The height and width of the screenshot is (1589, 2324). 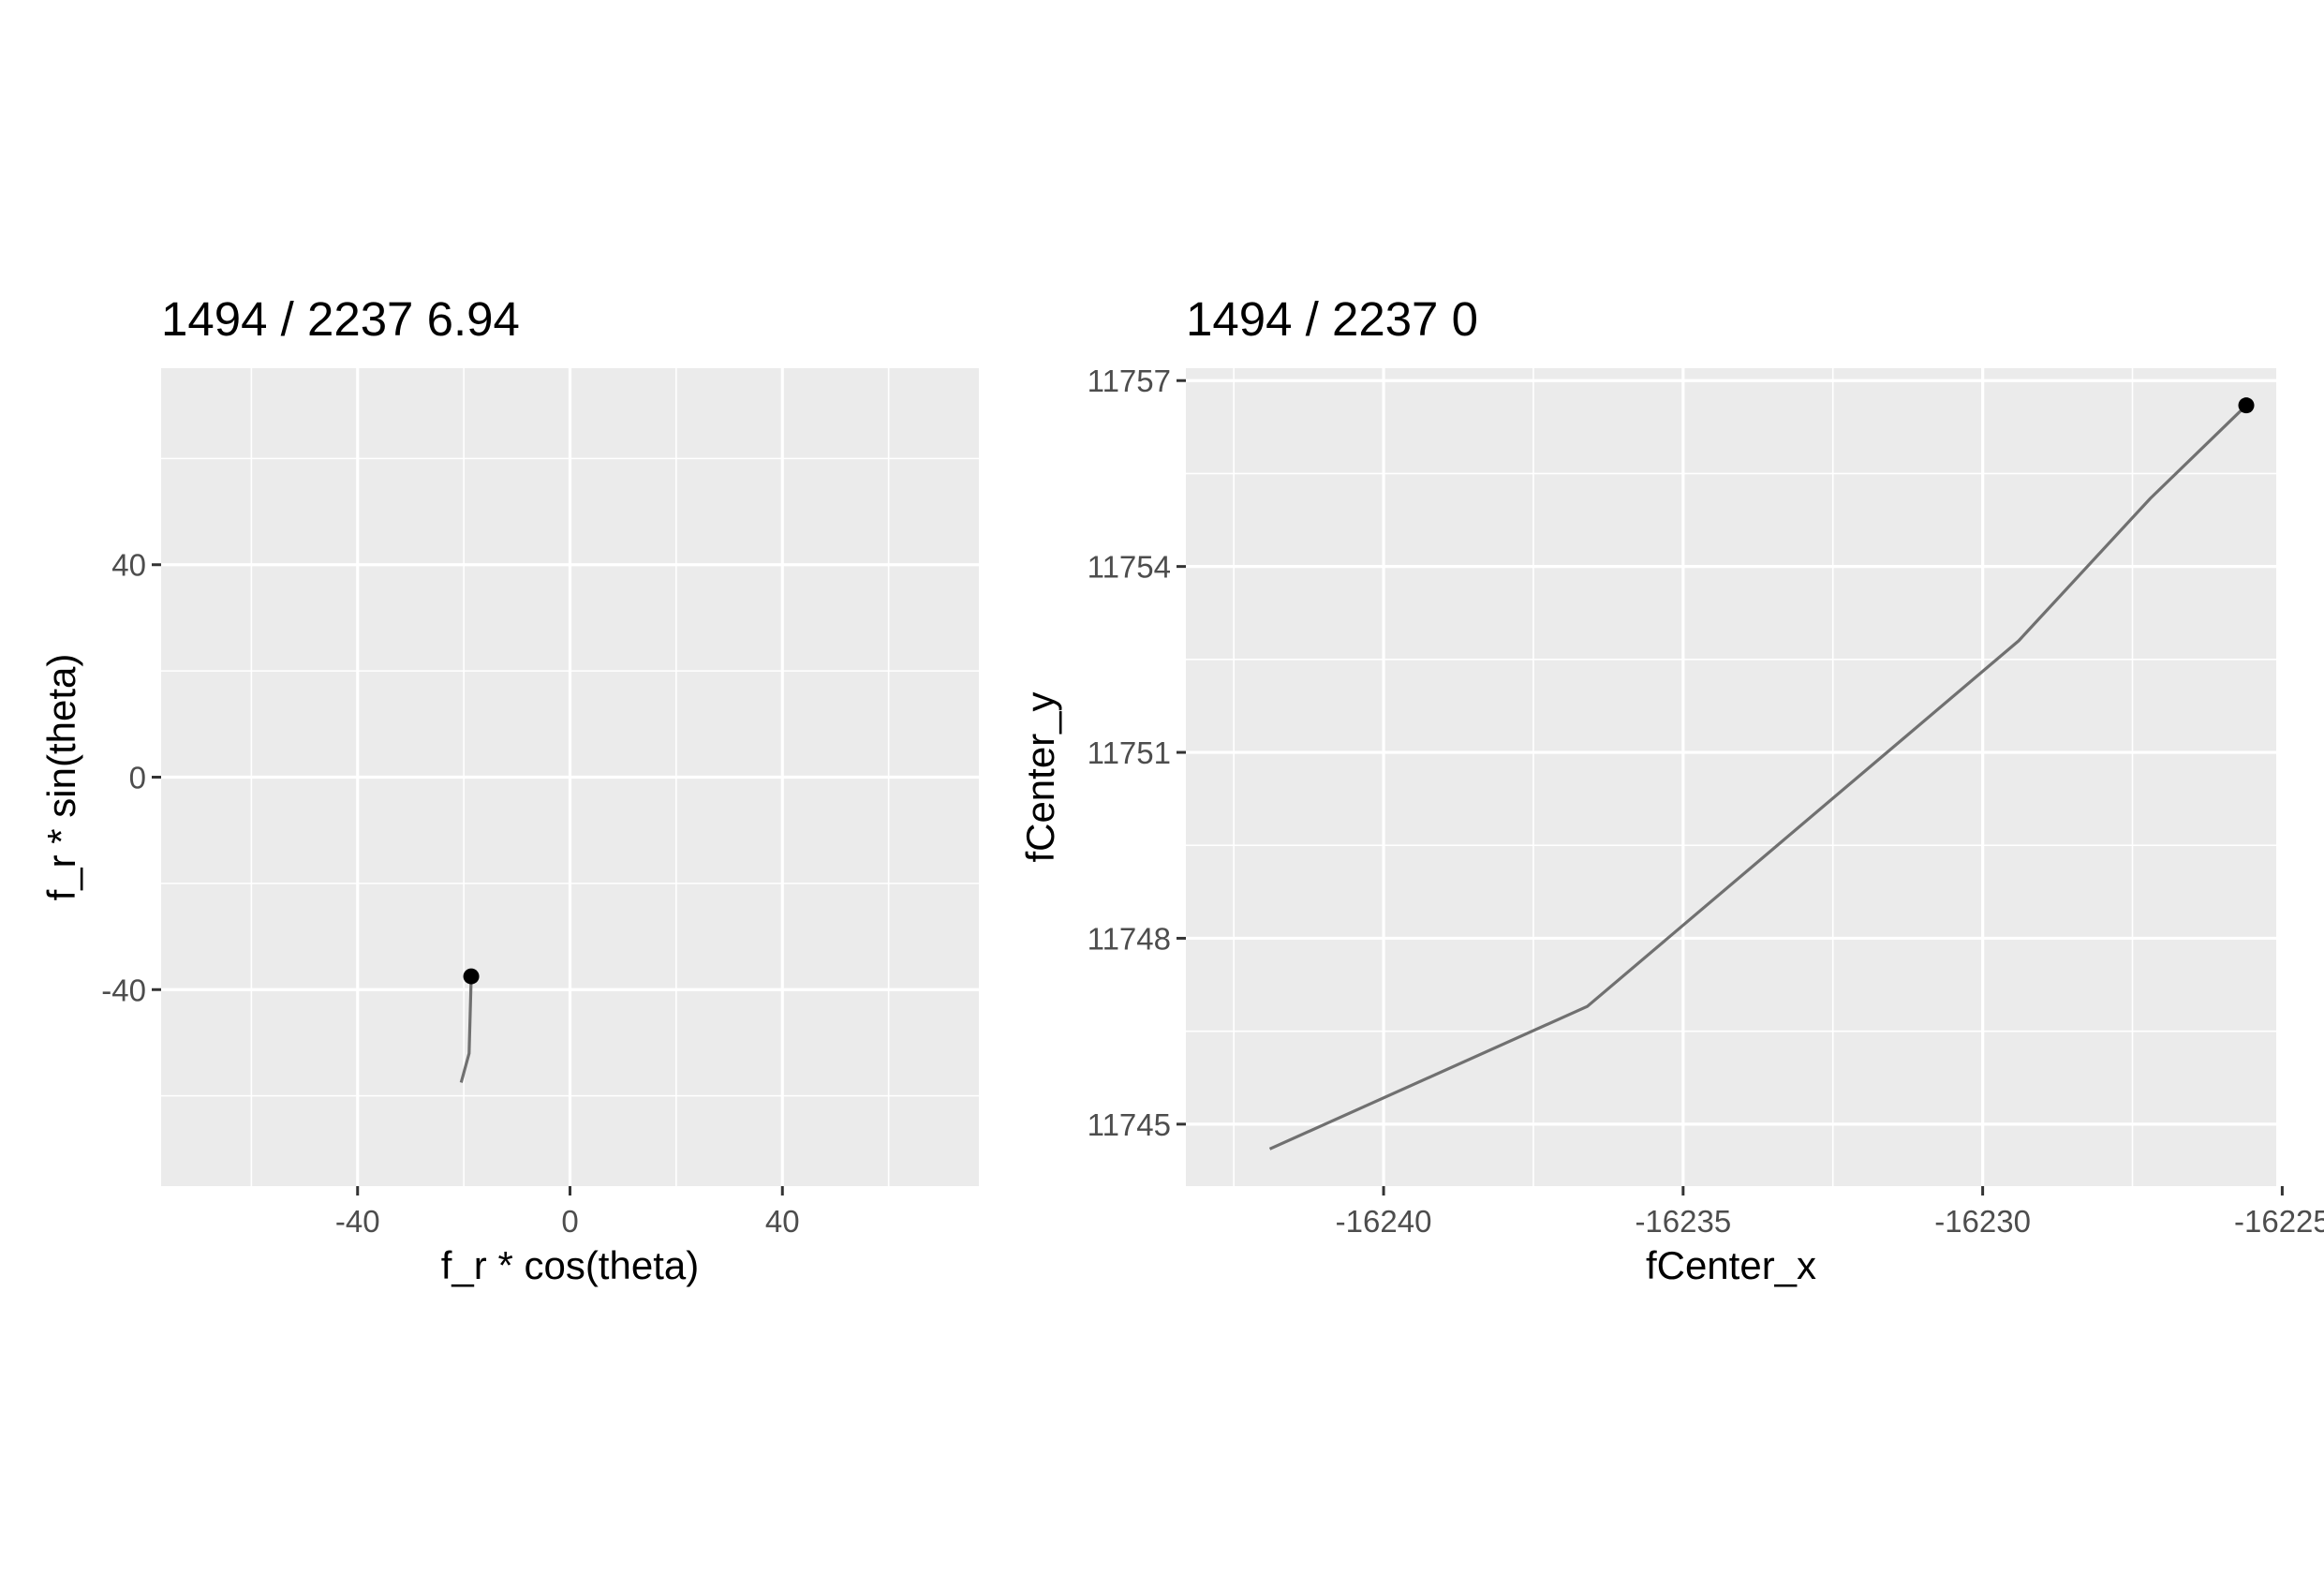 I want to click on x-axis: -40 0 40, so click(x=567, y=1213).